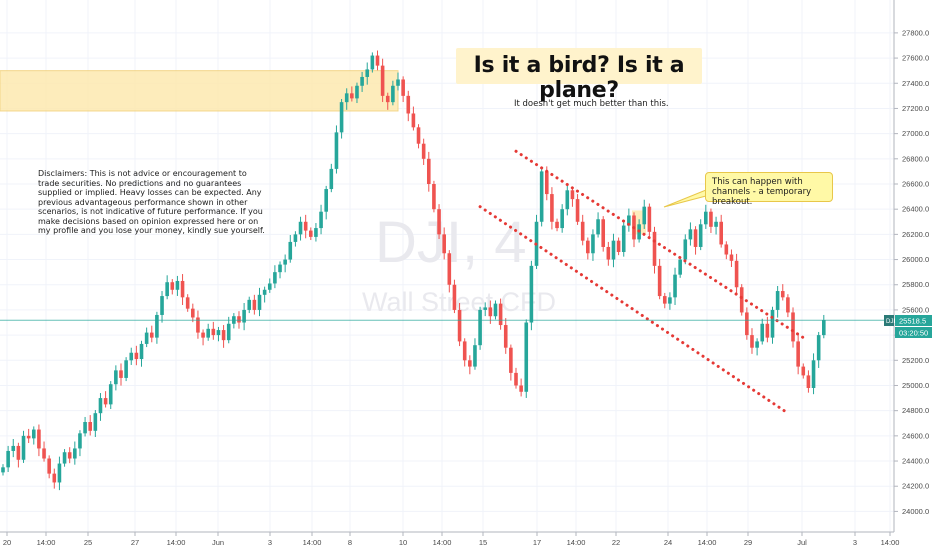  I want to click on chart-subtitle: It doesn't get much better than this., so click(591, 104).